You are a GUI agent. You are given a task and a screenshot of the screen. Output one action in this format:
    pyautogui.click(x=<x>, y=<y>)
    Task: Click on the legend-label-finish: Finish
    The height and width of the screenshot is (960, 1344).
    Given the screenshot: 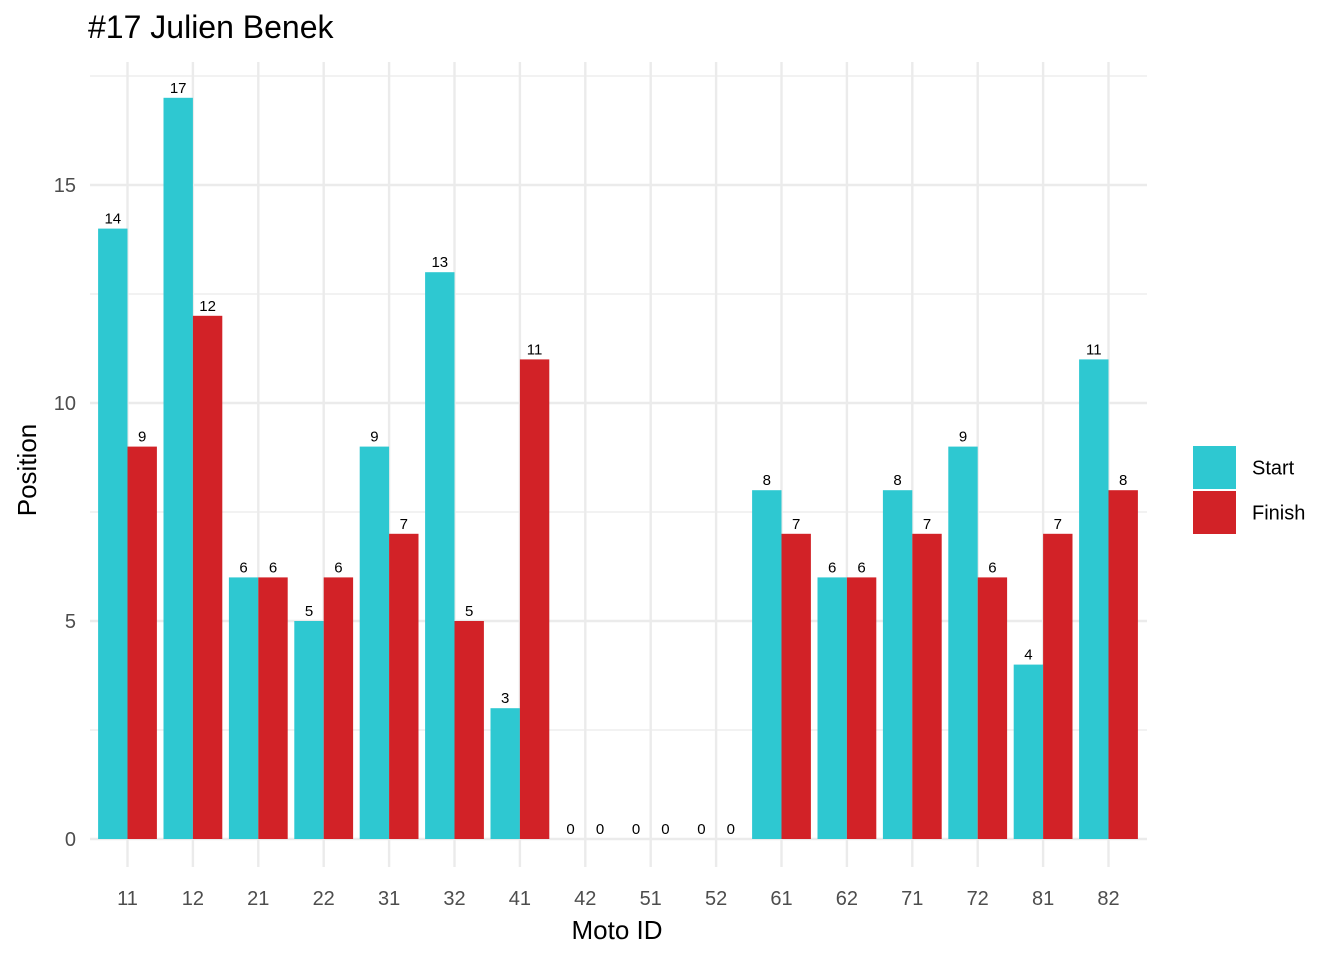 What is the action you would take?
    pyautogui.click(x=1278, y=514)
    